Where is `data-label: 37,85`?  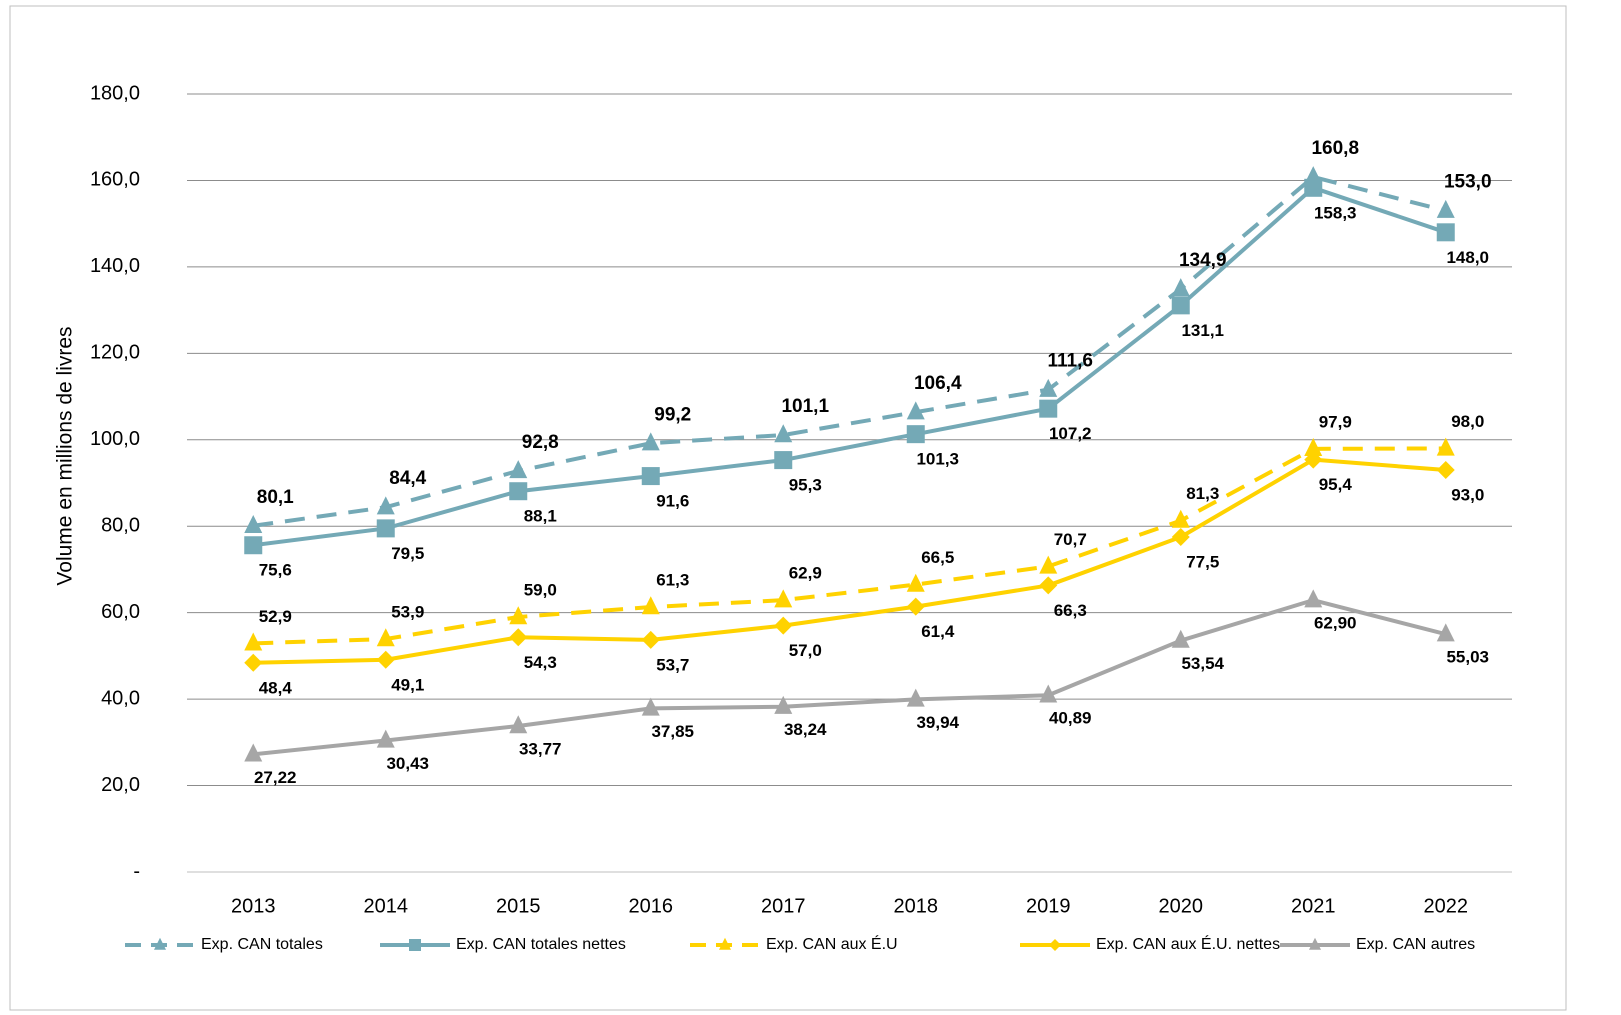 data-label: 37,85 is located at coordinates (672, 731).